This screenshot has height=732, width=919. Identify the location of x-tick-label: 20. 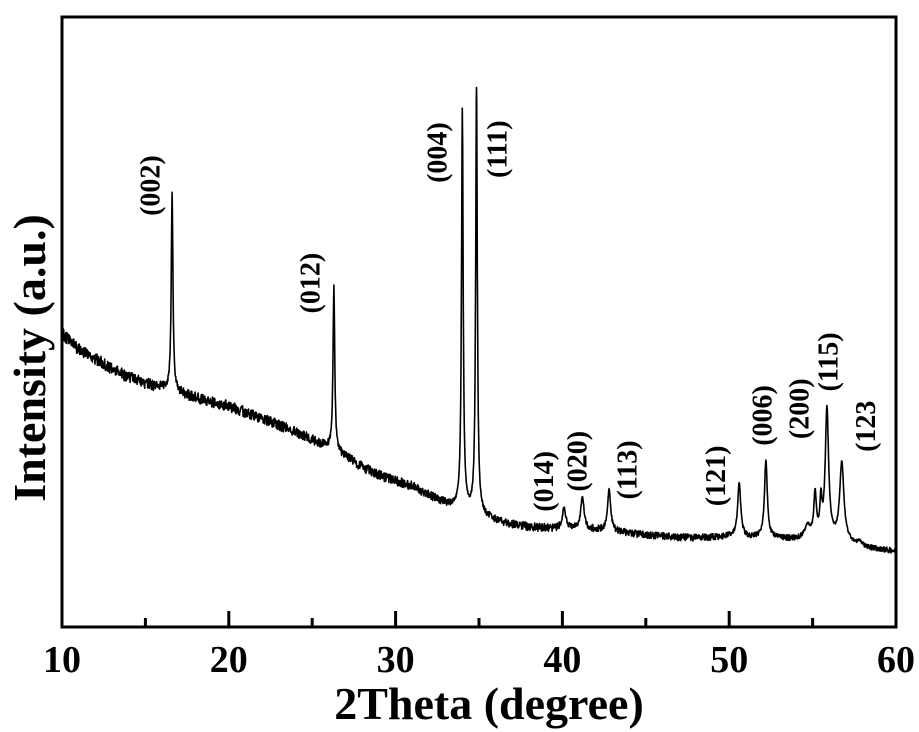
(229, 660).